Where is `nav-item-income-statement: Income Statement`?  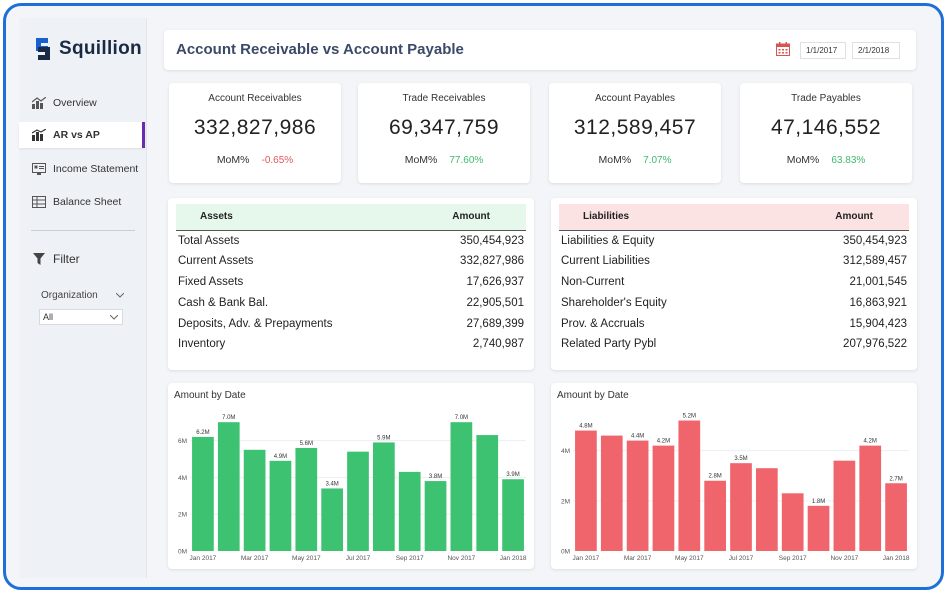
nav-item-income-statement: Income Statement is located at coordinates (82, 169).